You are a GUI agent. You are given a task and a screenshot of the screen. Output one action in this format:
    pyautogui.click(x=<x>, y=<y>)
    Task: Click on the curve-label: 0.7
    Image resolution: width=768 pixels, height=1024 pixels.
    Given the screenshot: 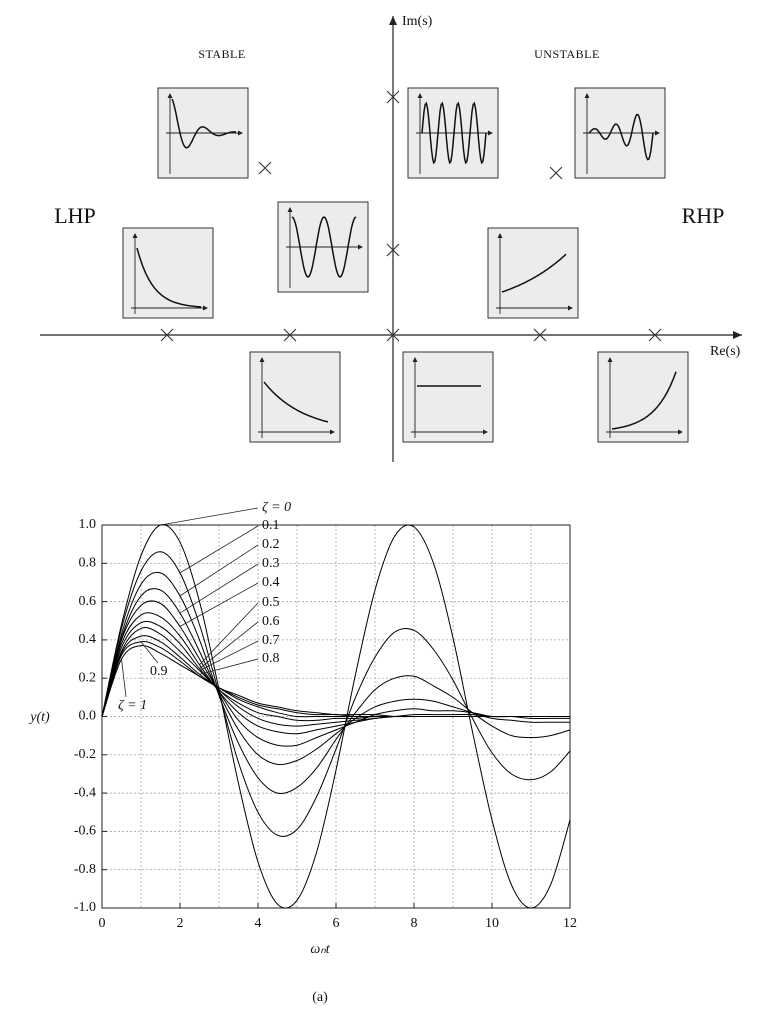 What is the action you would take?
    pyautogui.click(x=271, y=640)
    